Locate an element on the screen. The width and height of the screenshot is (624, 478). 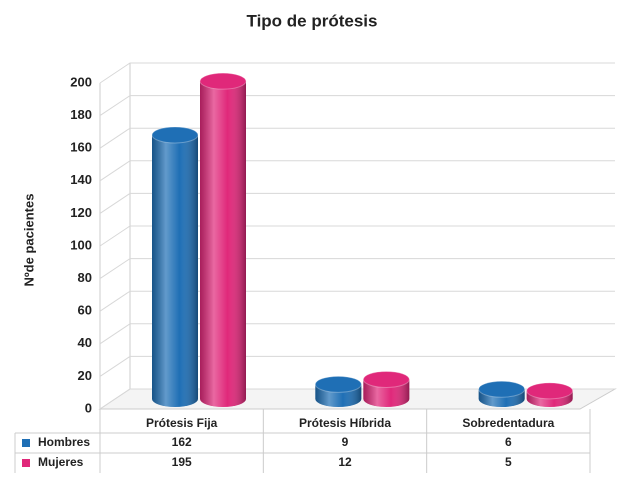
table-value: 9 is located at coordinates (345, 442).